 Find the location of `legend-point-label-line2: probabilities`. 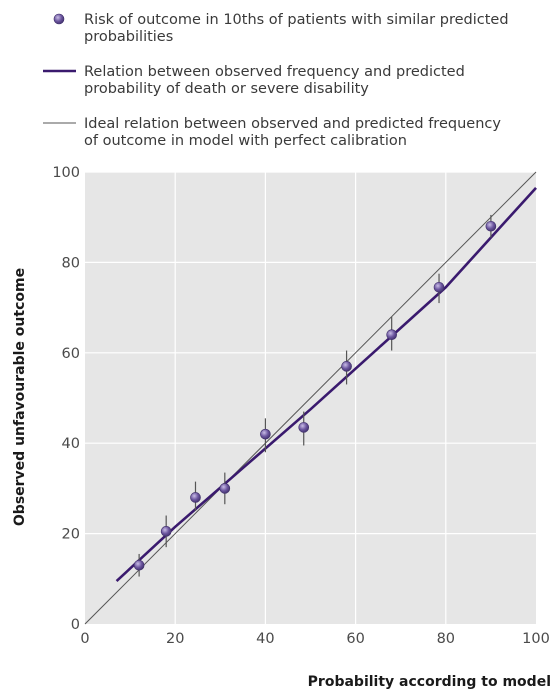

legend-point-label-line2: probabilities is located at coordinates (128, 37).